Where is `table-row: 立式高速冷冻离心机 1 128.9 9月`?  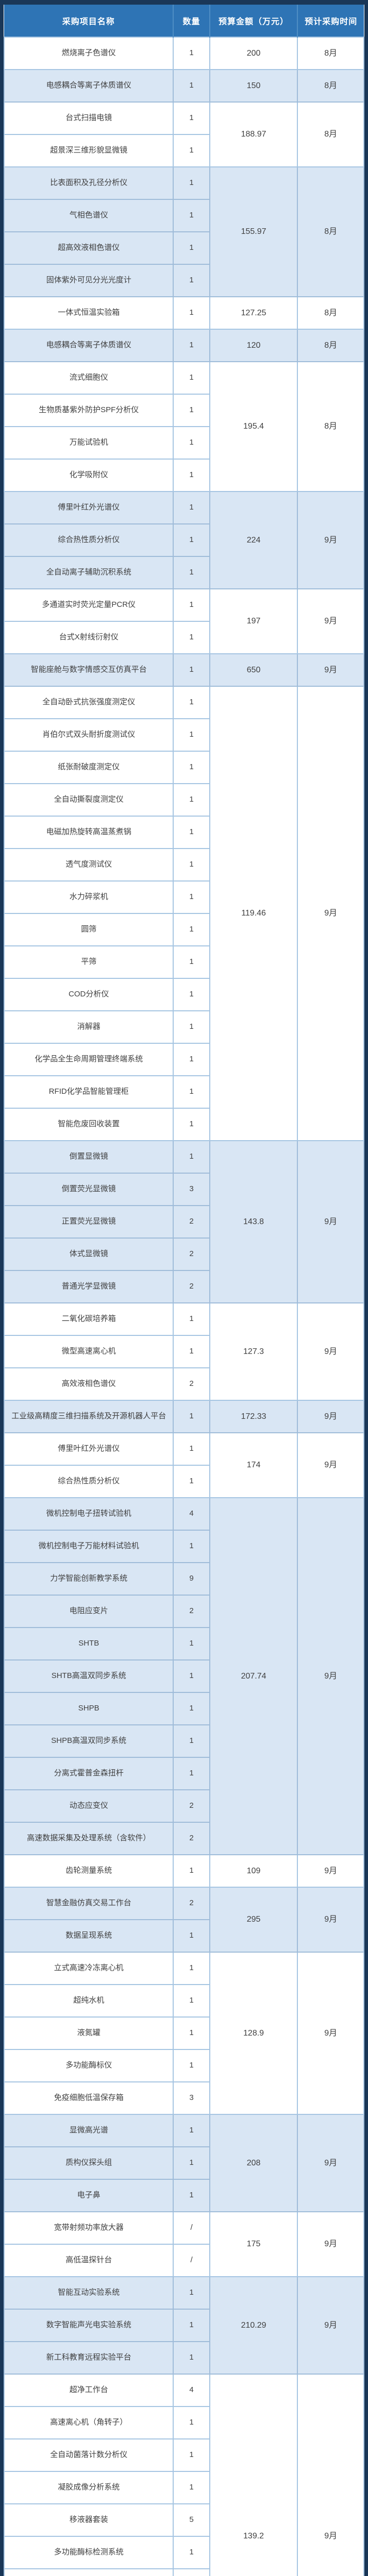
table-row: 立式高速冷冻离心机 1 128.9 9月 is located at coordinates (184, 2033).